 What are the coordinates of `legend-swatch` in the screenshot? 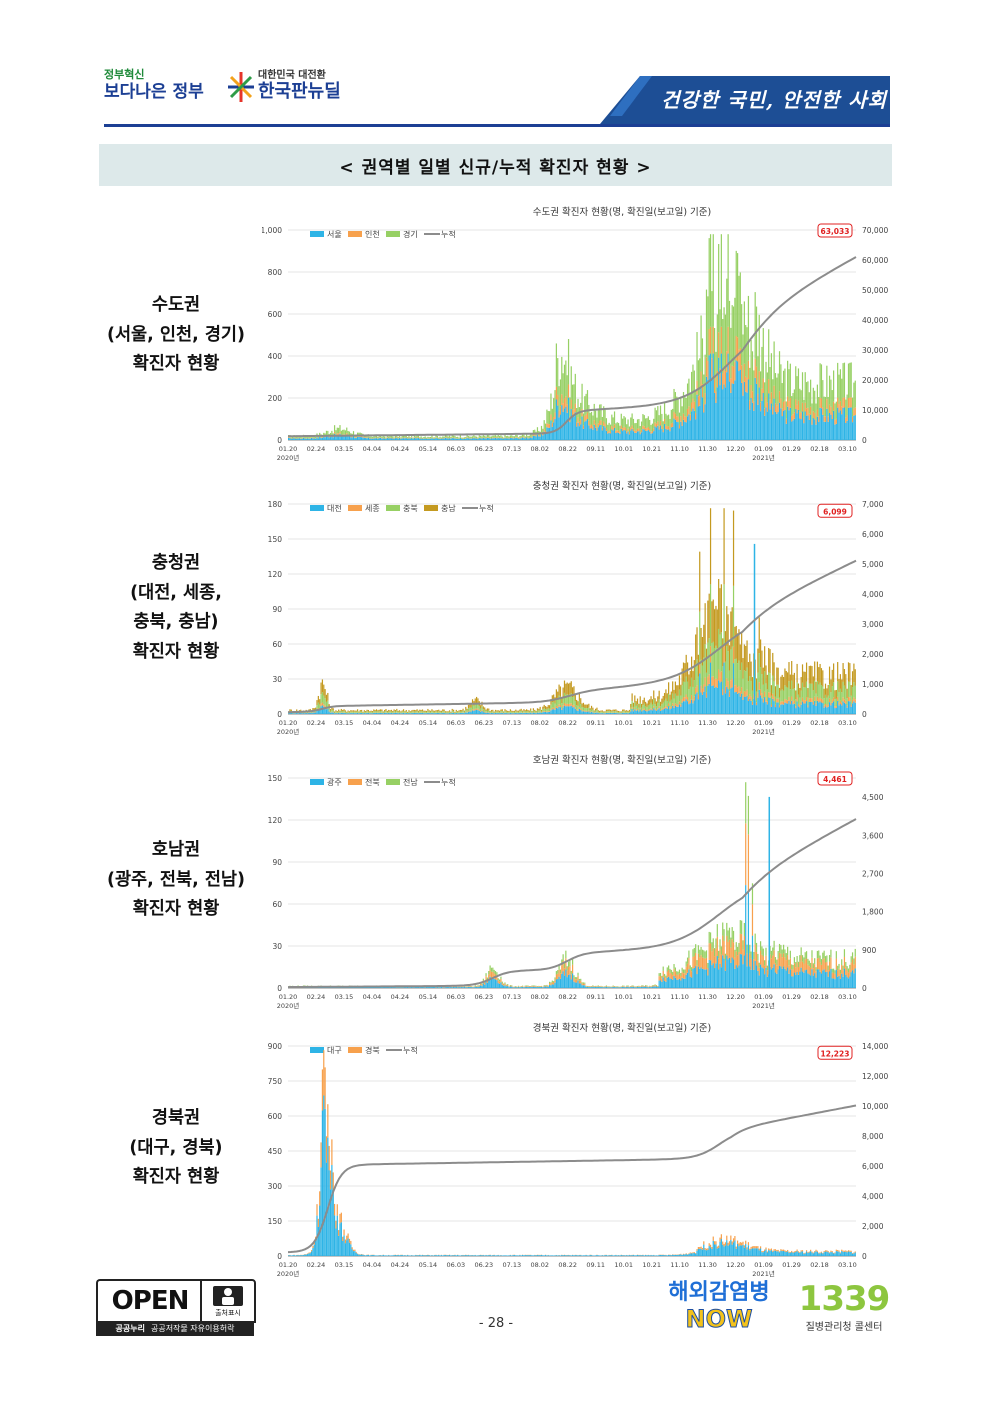 It's located at (317, 1050).